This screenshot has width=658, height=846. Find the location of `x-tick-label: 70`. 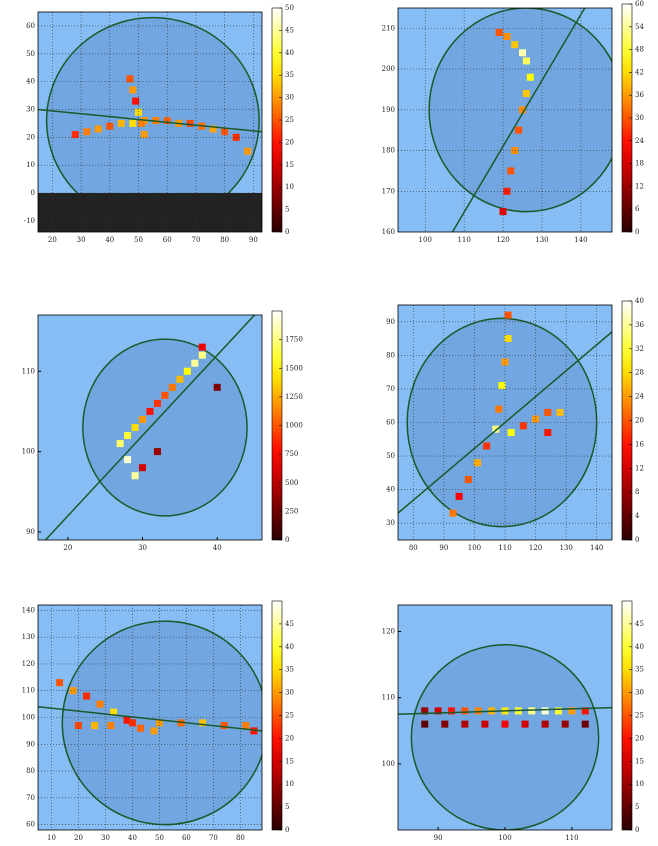

x-tick-label: 70 is located at coordinates (195, 240).